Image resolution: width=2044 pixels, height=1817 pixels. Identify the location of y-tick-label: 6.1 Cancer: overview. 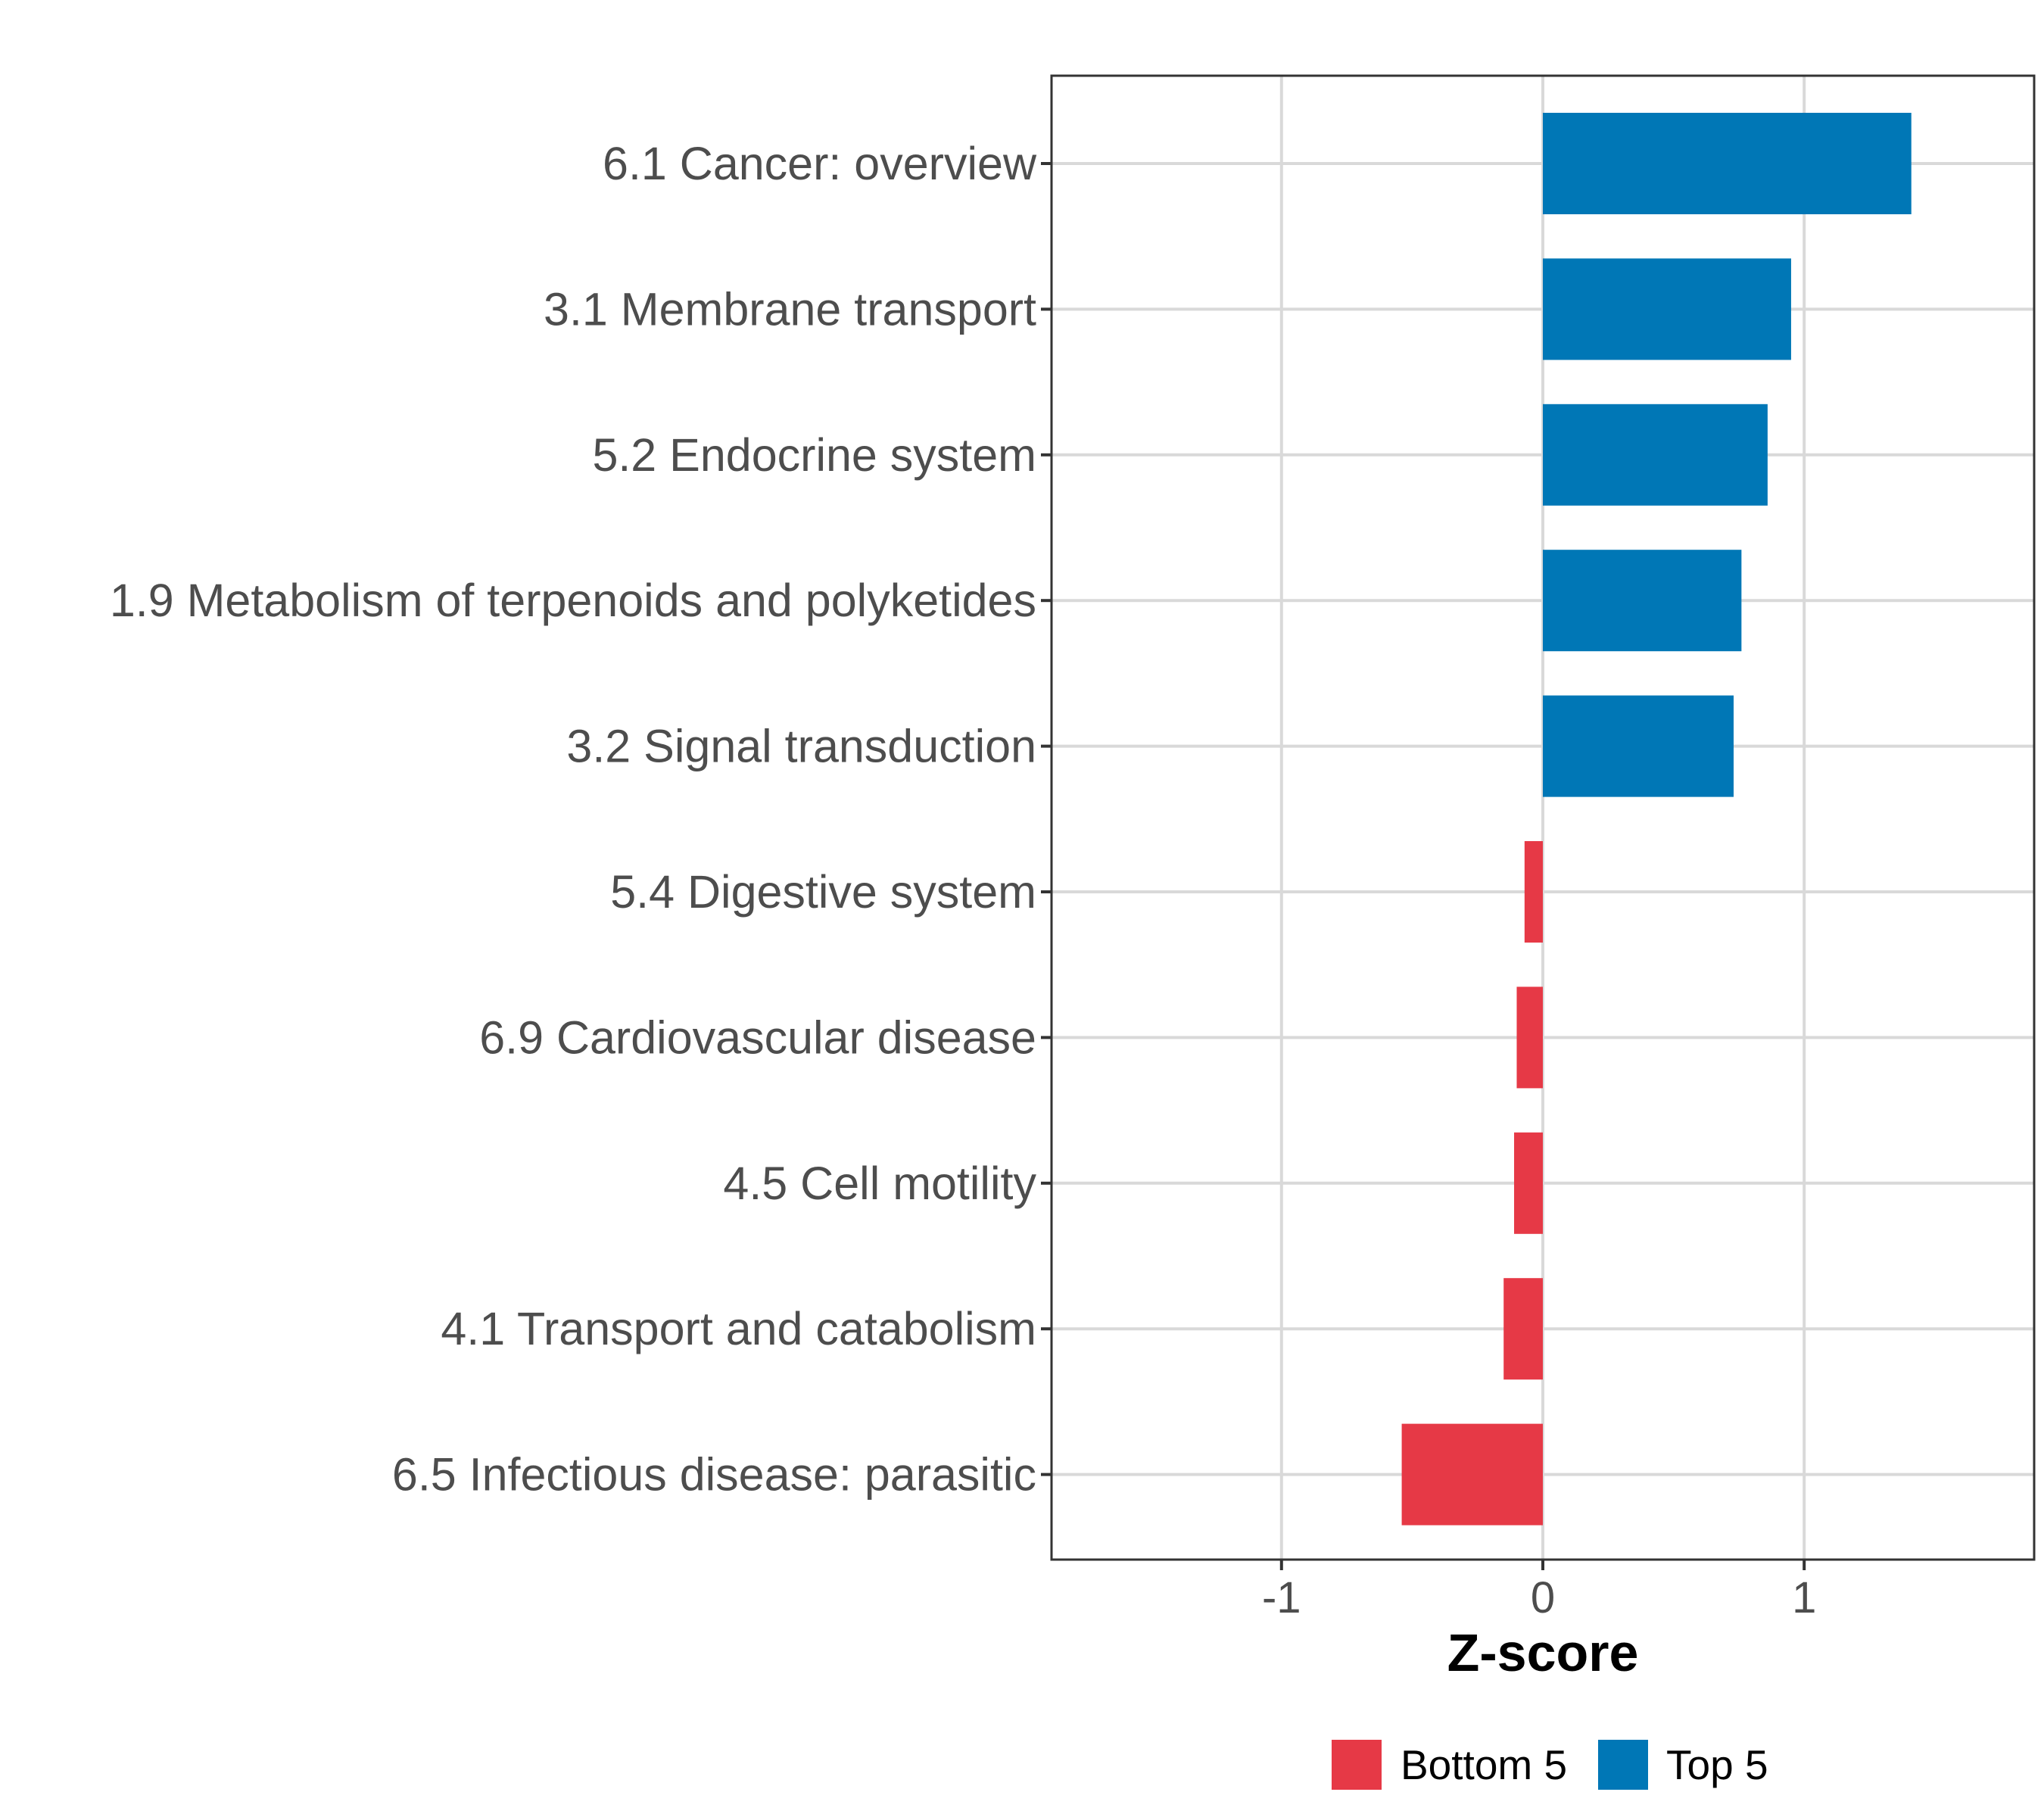
(820, 163).